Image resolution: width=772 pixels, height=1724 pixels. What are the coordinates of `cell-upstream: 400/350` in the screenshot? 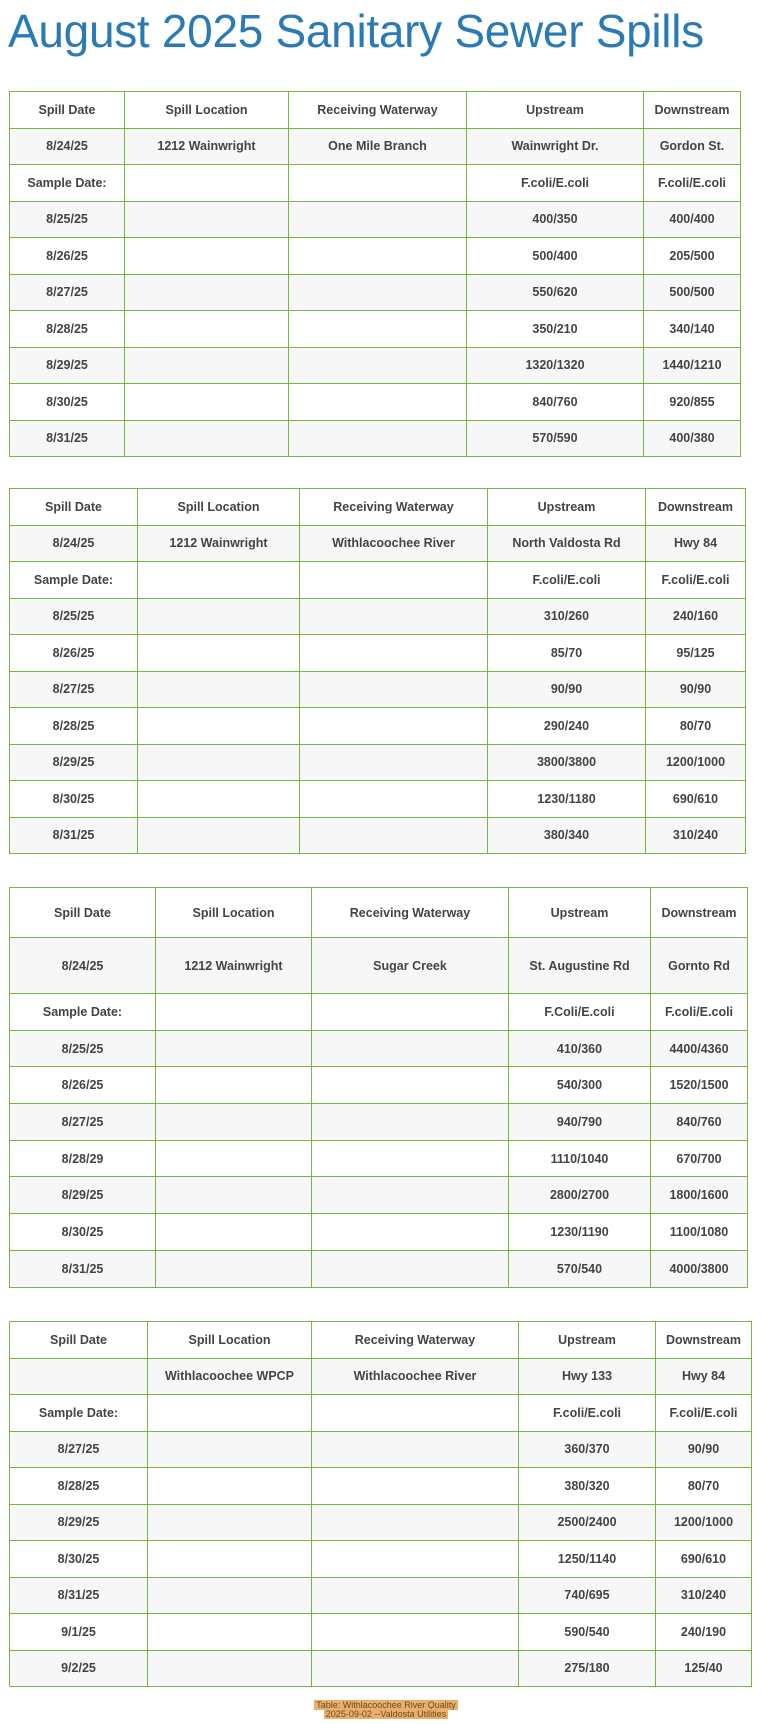 It's located at (555, 219).